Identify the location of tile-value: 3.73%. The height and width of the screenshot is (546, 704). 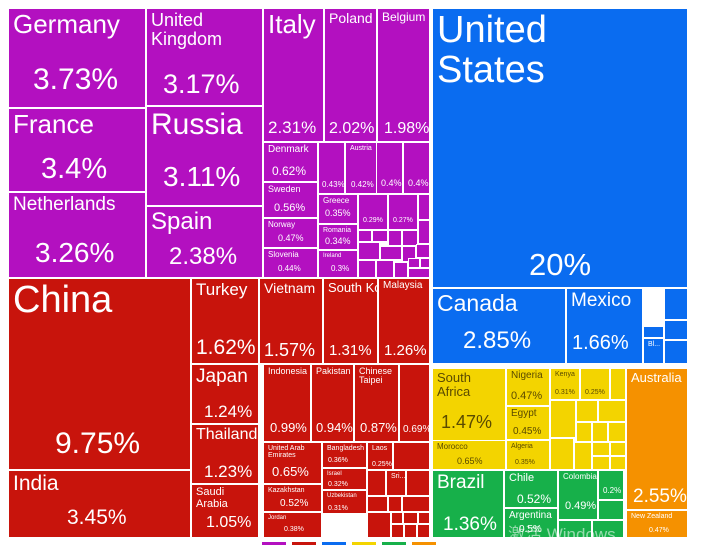
(76, 79).